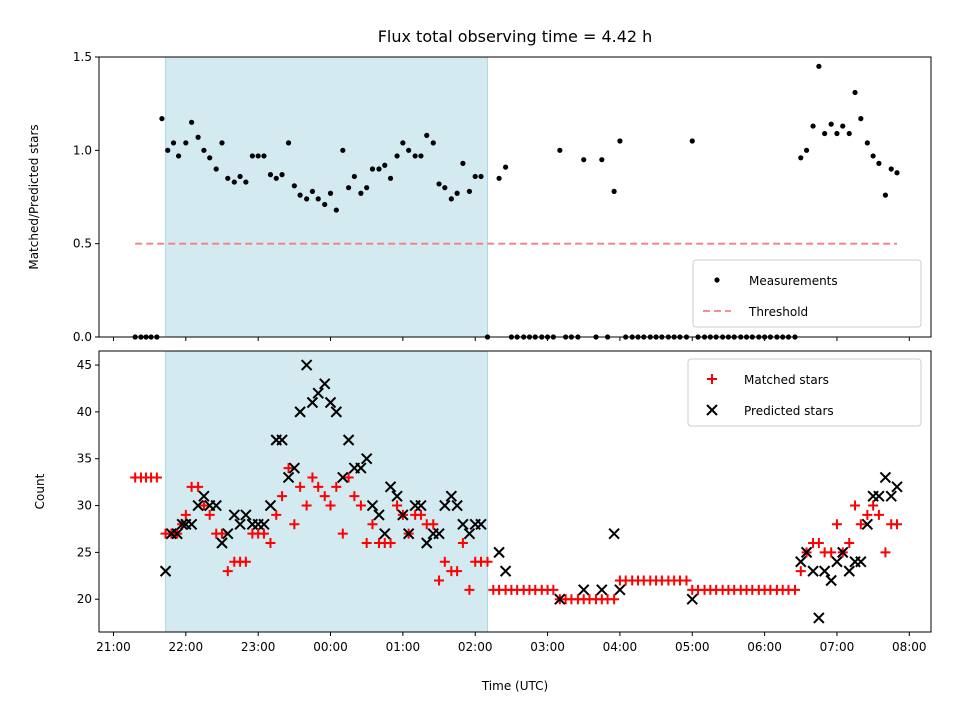 The height and width of the screenshot is (725, 960). I want to click on bot-y-tick-label: 35, so click(84, 459).